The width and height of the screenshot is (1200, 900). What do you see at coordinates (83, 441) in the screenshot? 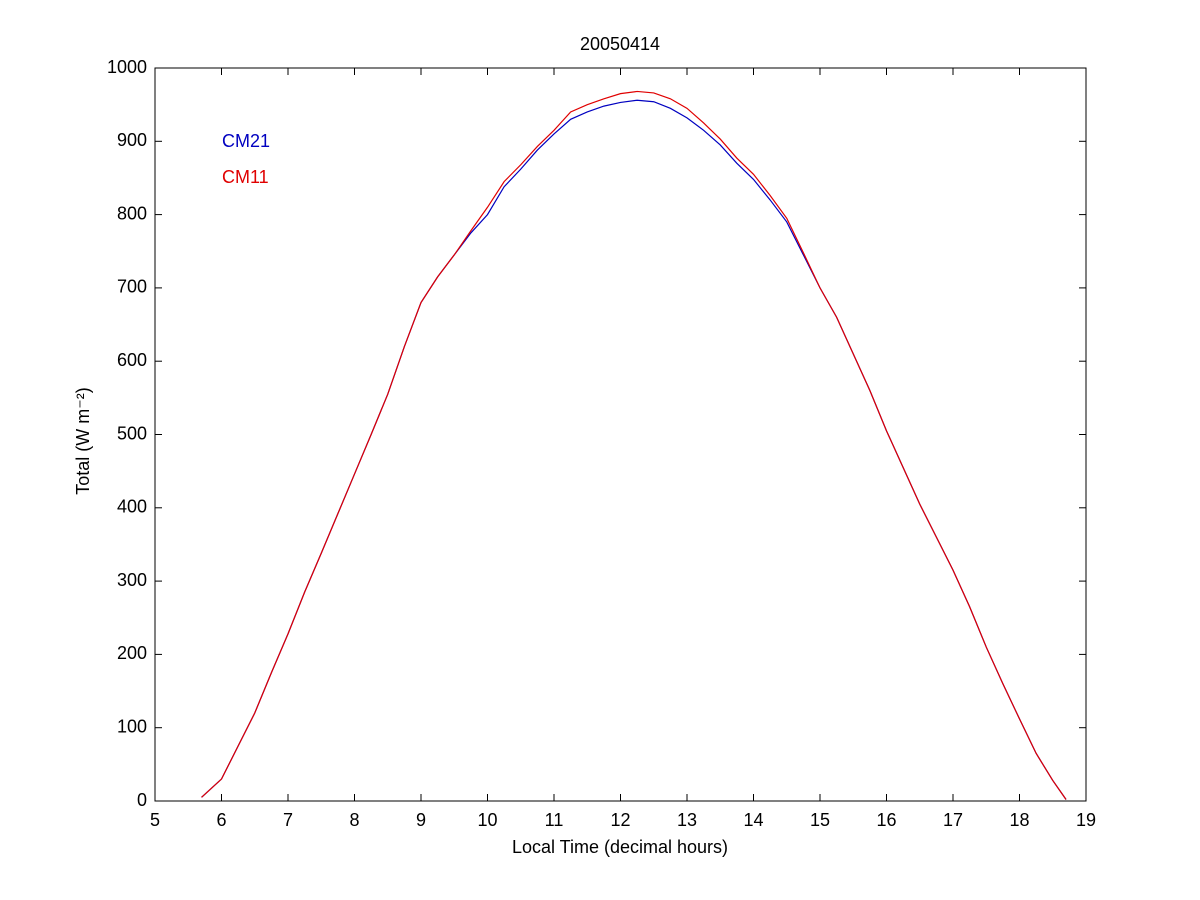
I see `y-axis-label: Total (W m⁻²)` at bounding box center [83, 441].